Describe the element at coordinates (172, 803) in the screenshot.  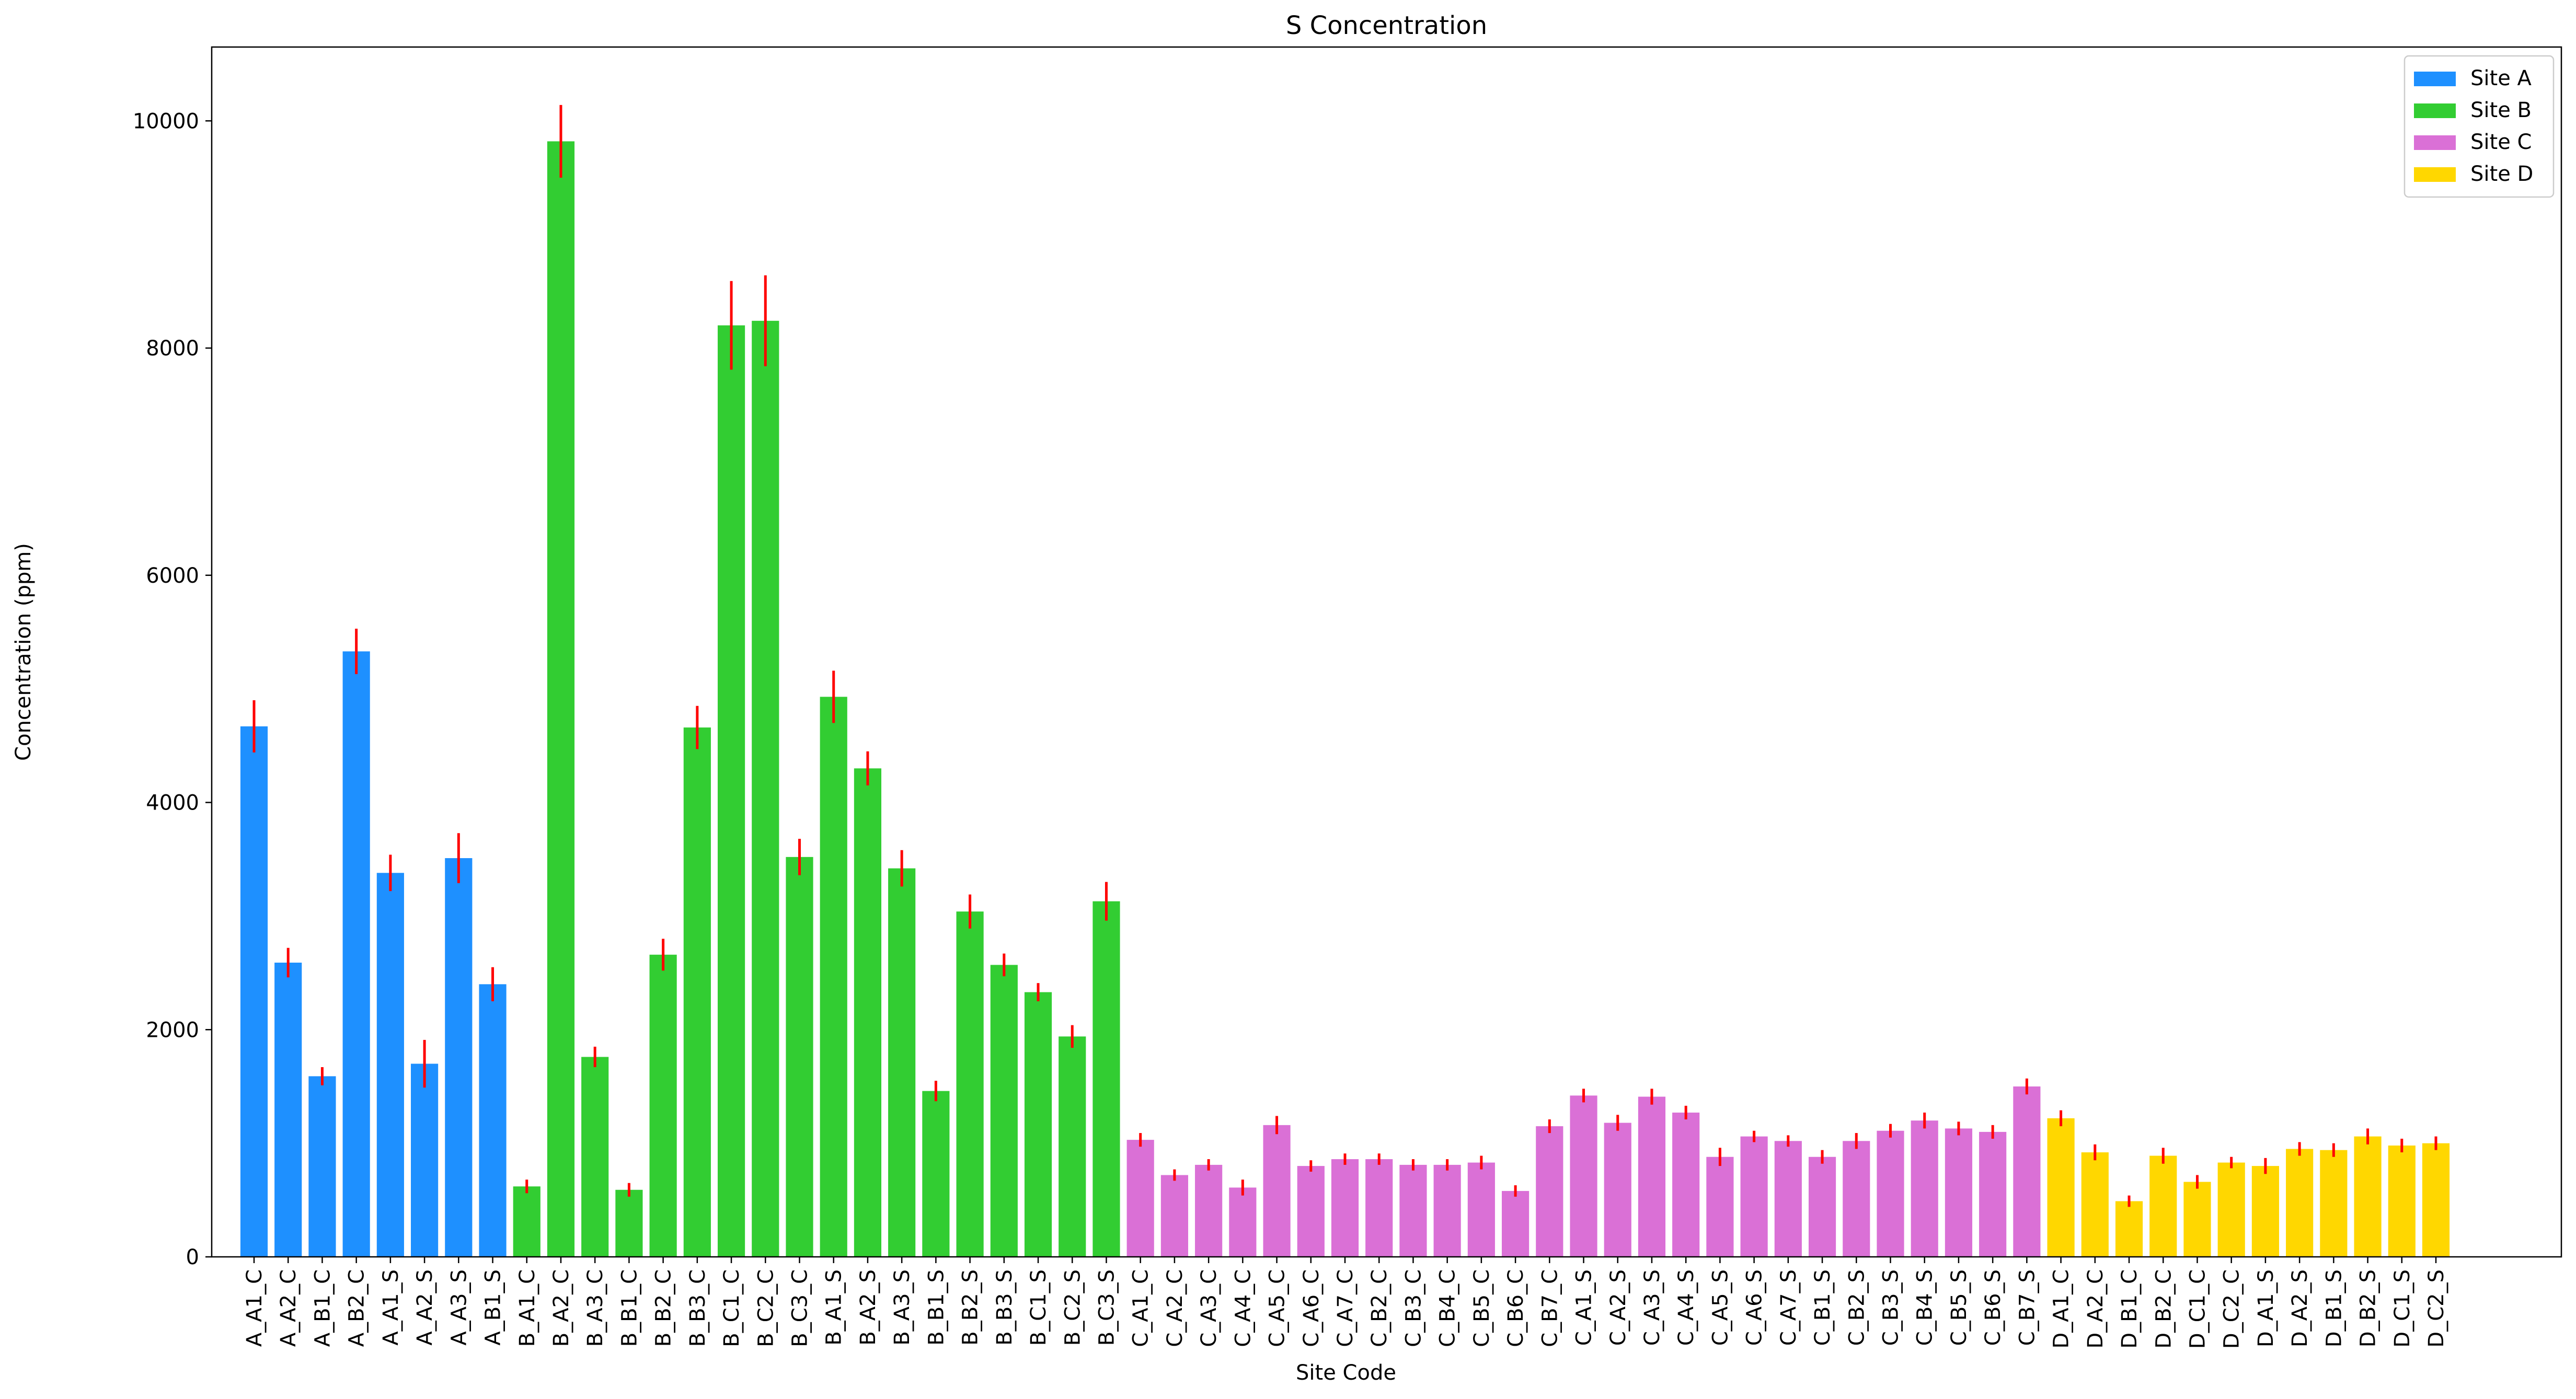
I see `y-tick-label: 4000` at that location.